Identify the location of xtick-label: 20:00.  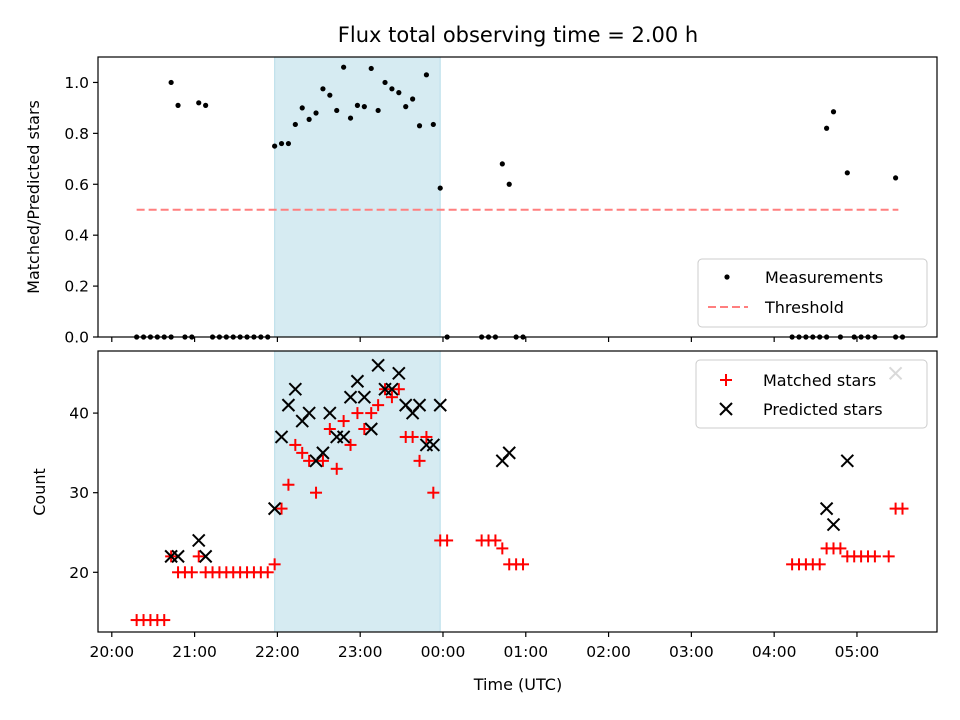
(111, 652).